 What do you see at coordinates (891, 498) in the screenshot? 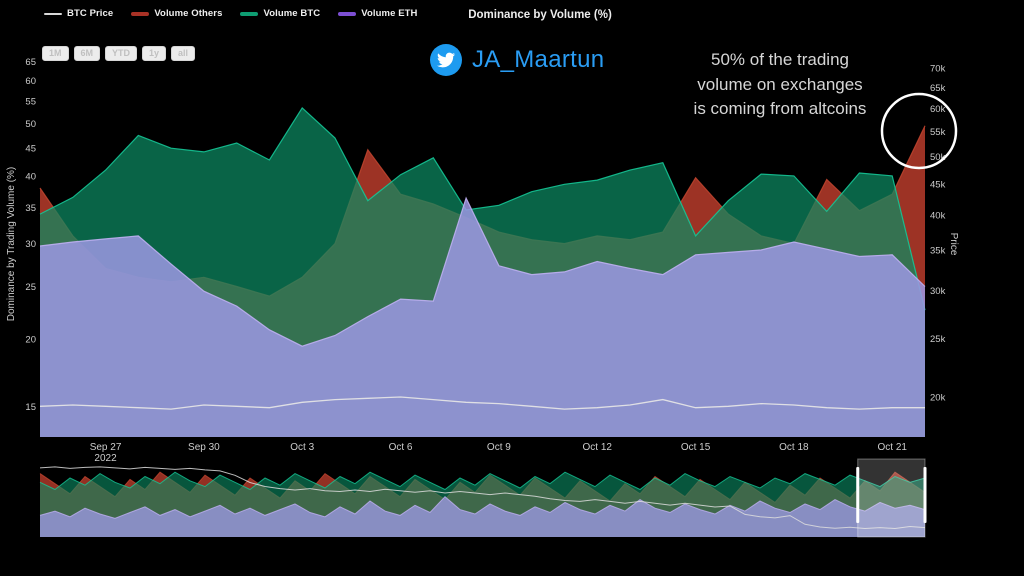
I see `range-slider-window` at bounding box center [891, 498].